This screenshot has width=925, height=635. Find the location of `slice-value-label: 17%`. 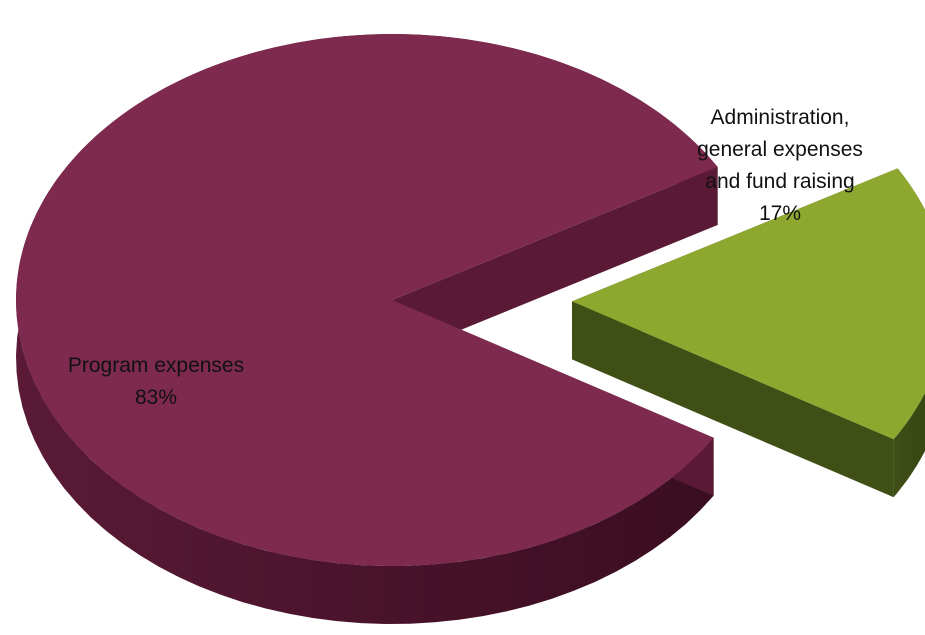

slice-value-label: 17% is located at coordinates (780, 213).